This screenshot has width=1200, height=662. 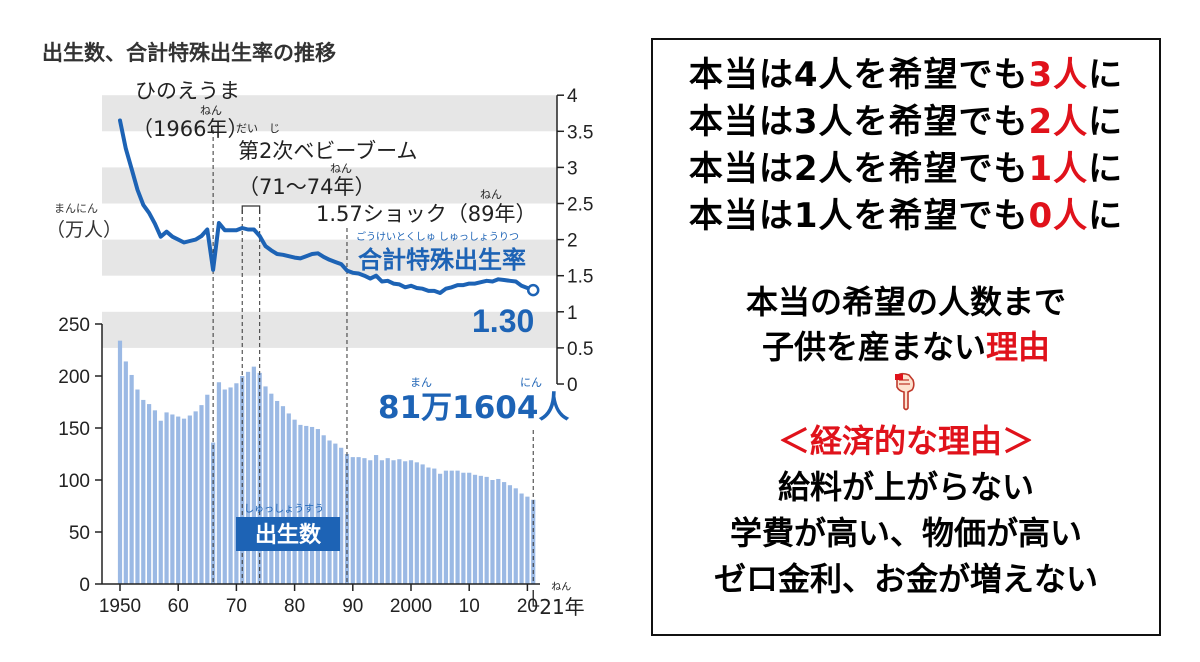 I want to click on reason-line-2-red: 理由, so click(x=1018, y=347).